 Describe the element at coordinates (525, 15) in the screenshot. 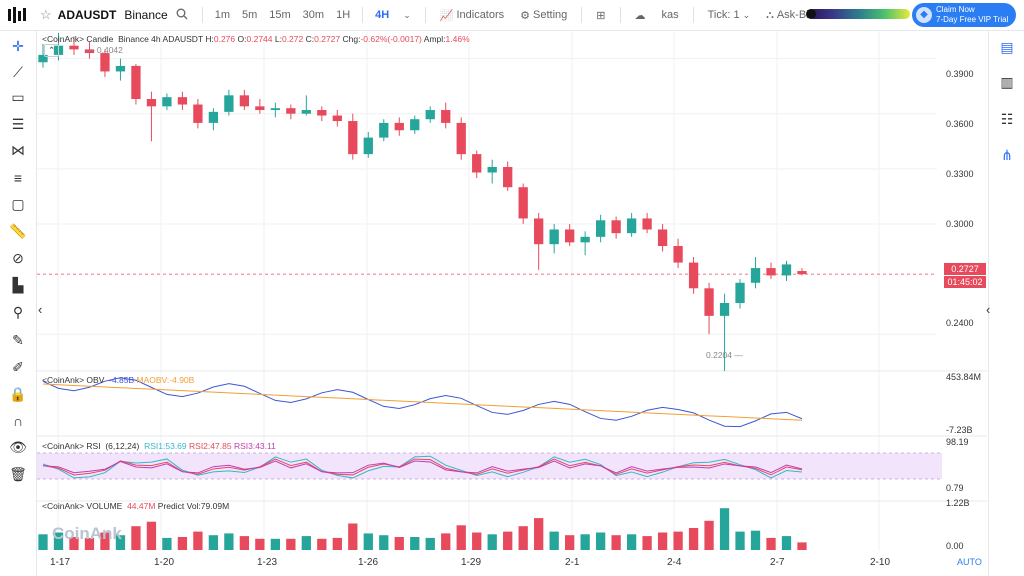

I see `gear-icon: ⚙` at that location.